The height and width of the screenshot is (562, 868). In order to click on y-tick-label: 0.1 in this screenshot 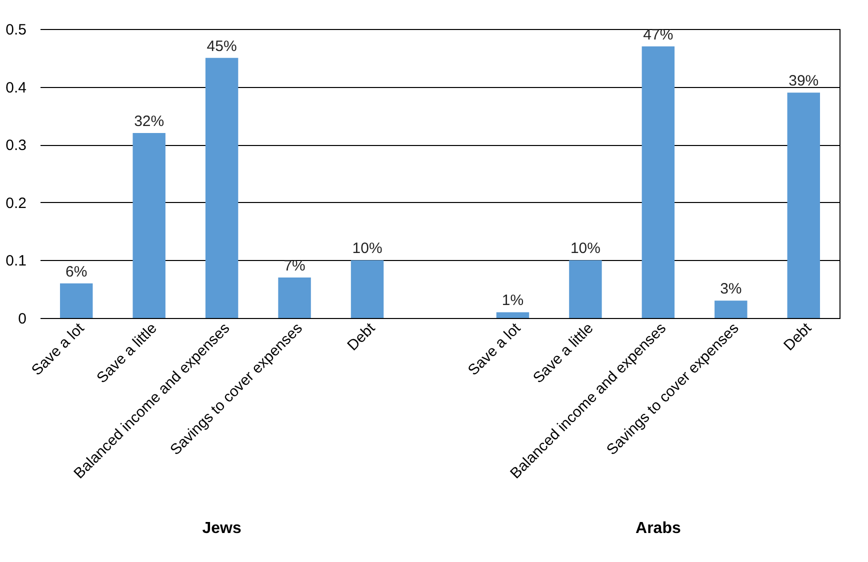, I will do `click(16, 261)`.